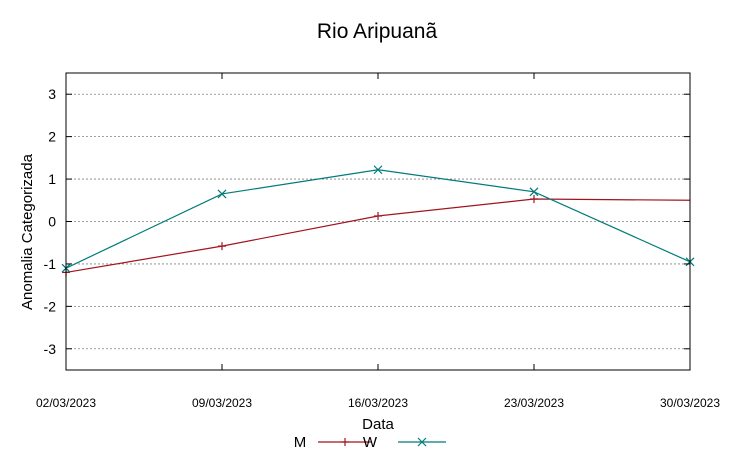  I want to click on y-tick-label: -3, so click(50, 349).